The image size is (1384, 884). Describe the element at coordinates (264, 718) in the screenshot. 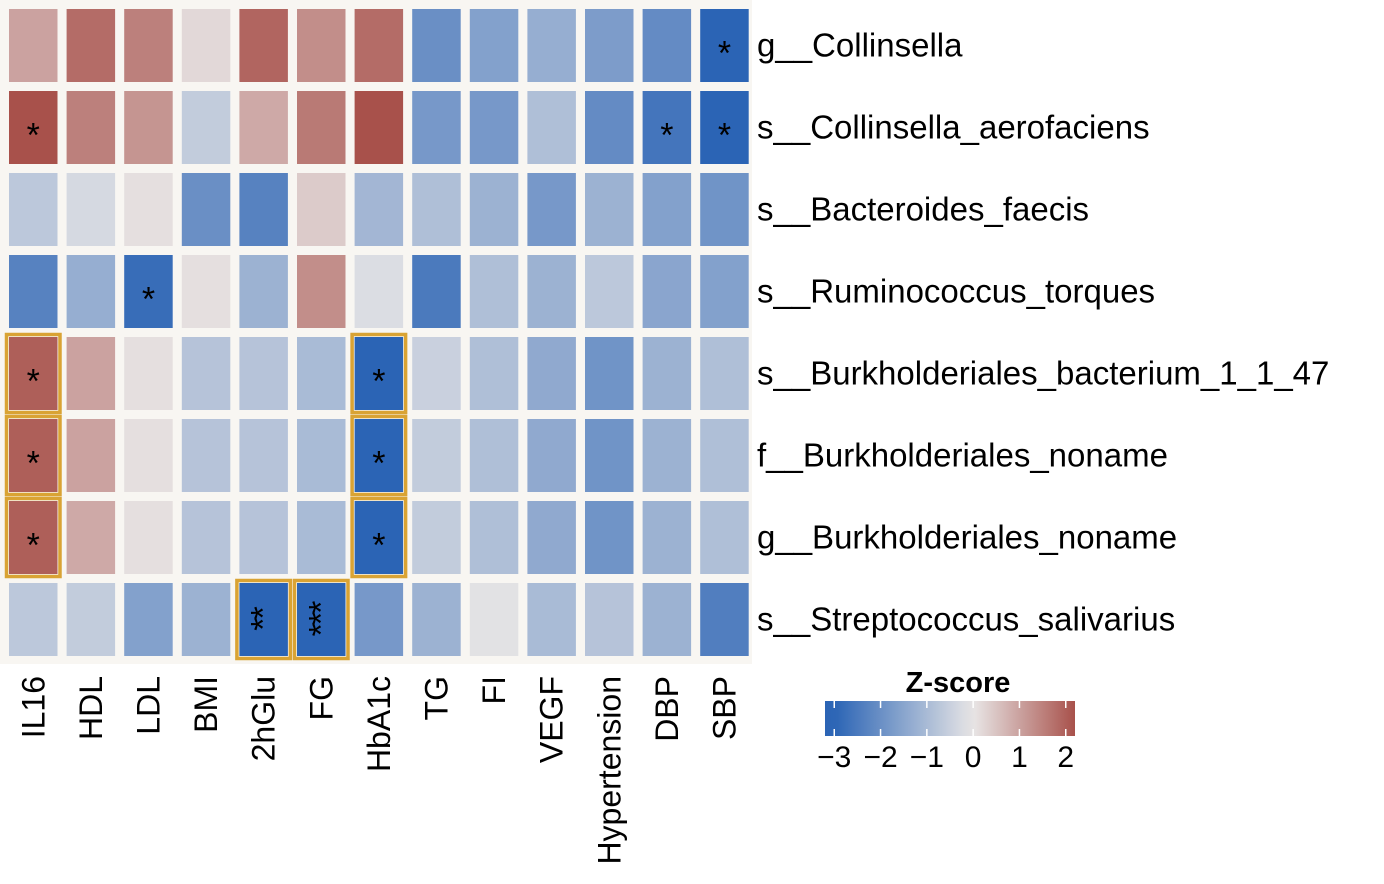

I see `column-label: 2hGlu` at that location.